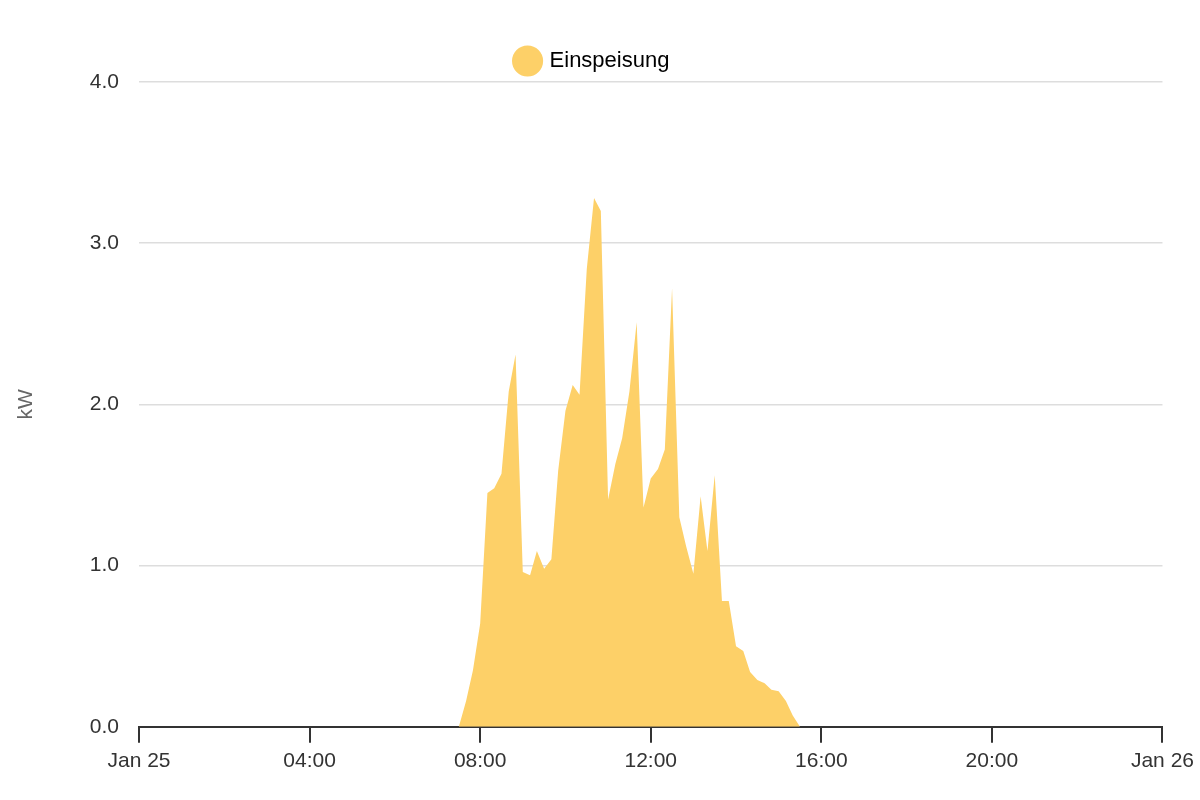 The image size is (1200, 800). What do you see at coordinates (139, 760) in the screenshot?
I see `x-tick-label: Jan 25` at bounding box center [139, 760].